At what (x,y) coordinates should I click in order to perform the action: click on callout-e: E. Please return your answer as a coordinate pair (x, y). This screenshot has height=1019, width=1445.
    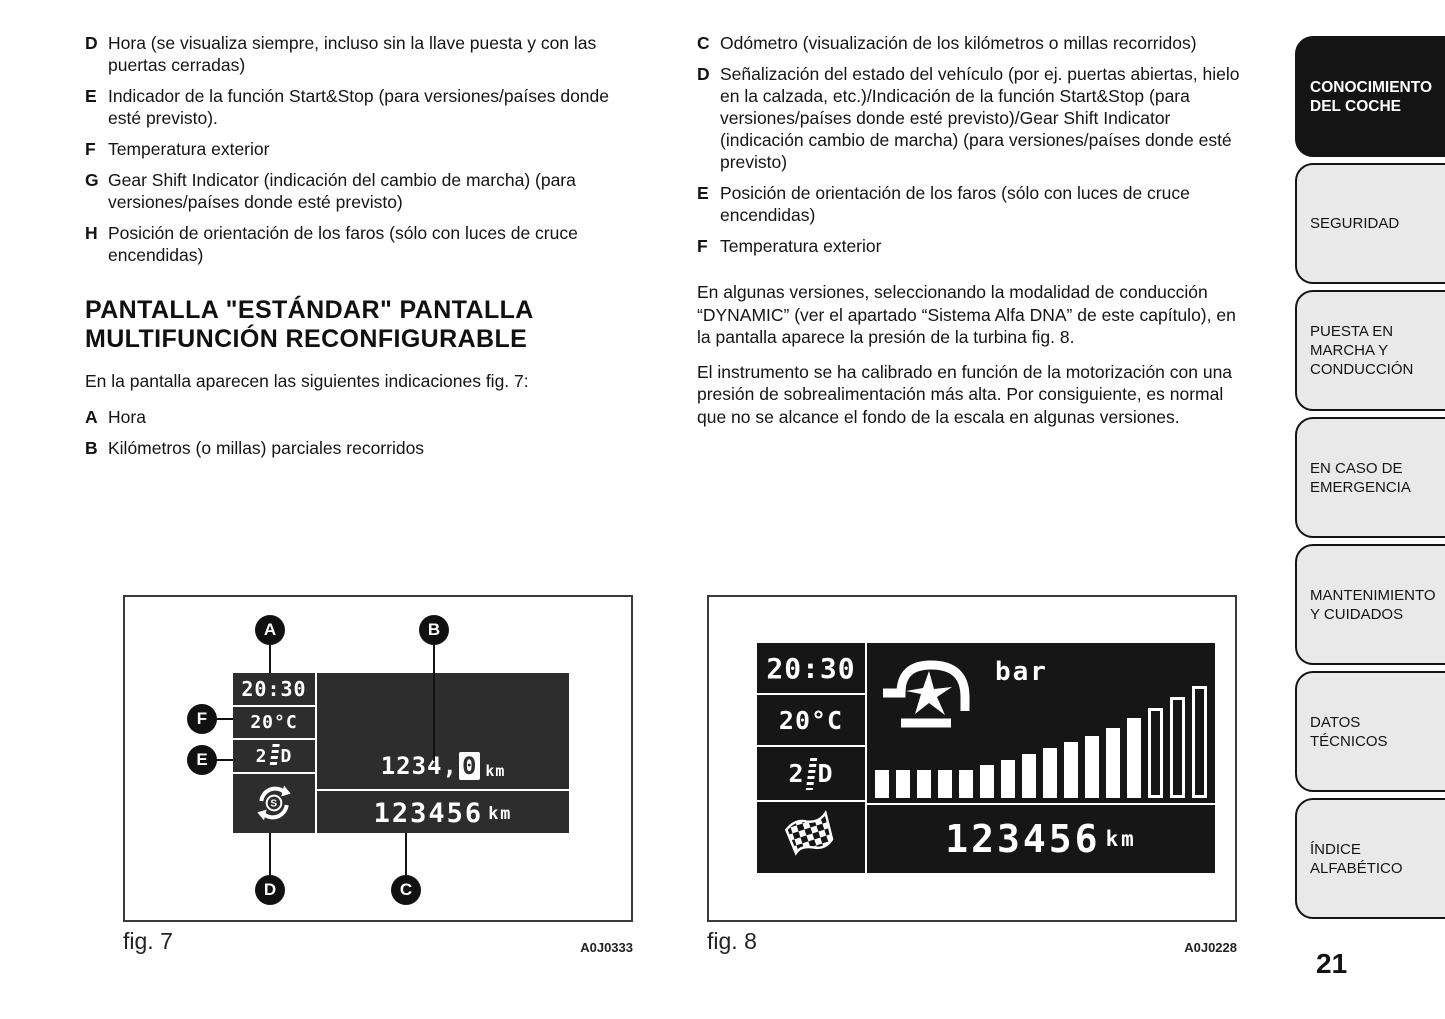
    Looking at the image, I should click on (202, 760).